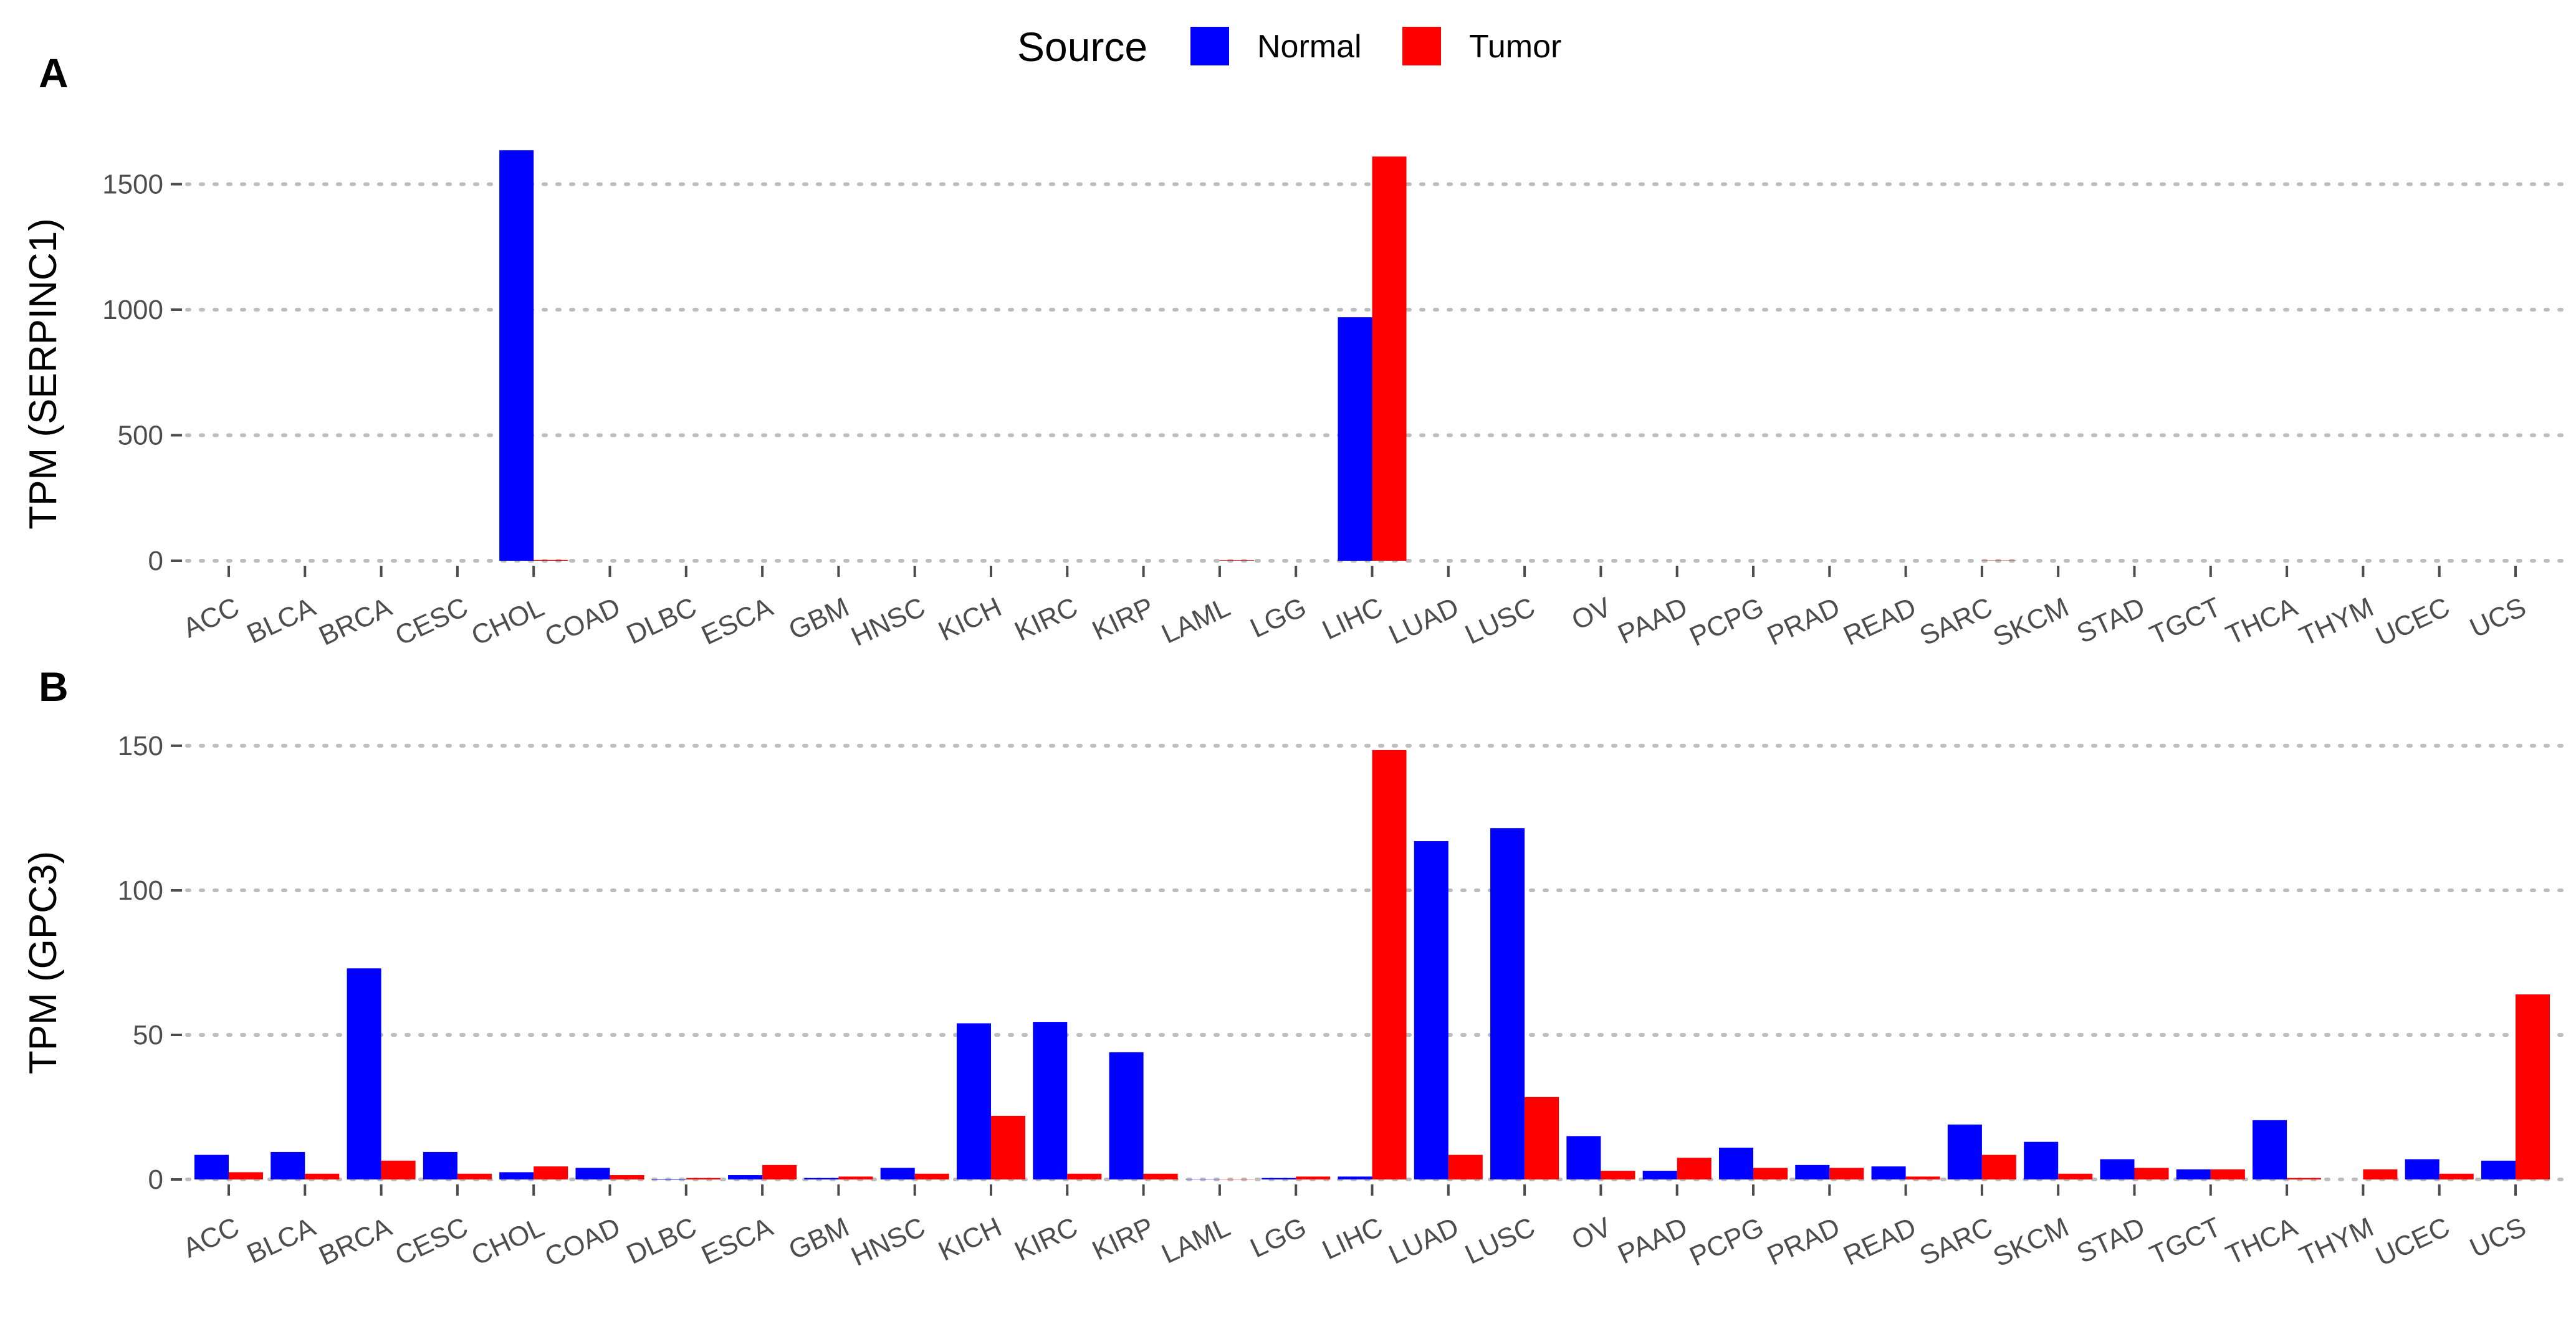 This screenshot has width=2576, height=1324. Describe the element at coordinates (2075, 1176) in the screenshot. I see `bar-tumor-skcm` at that location.